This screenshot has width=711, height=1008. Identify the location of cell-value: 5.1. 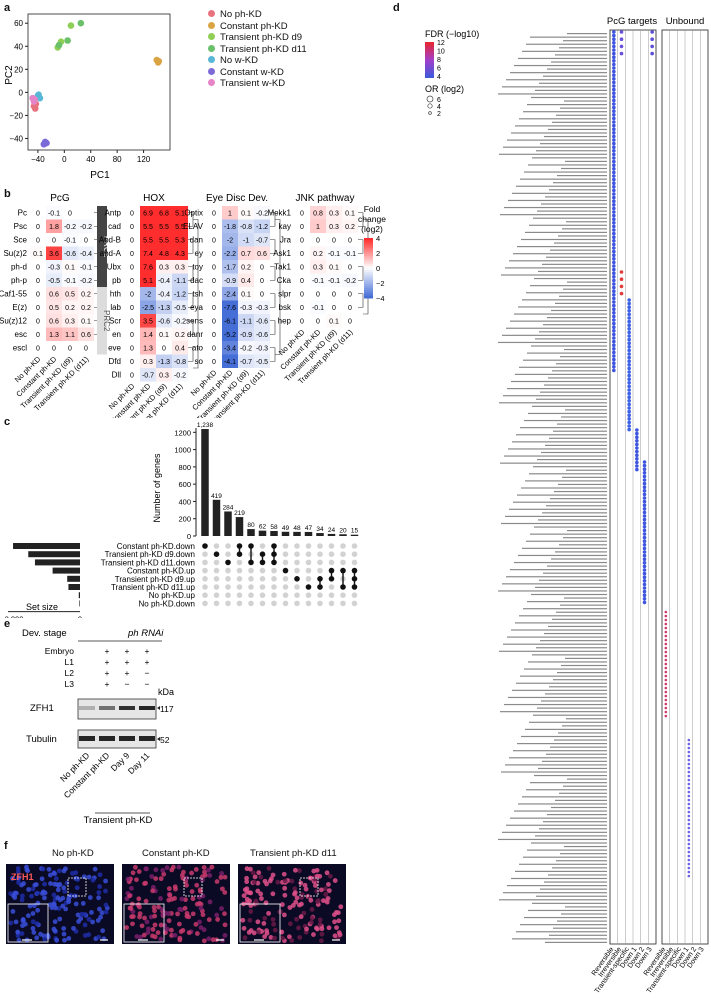
(148, 281).